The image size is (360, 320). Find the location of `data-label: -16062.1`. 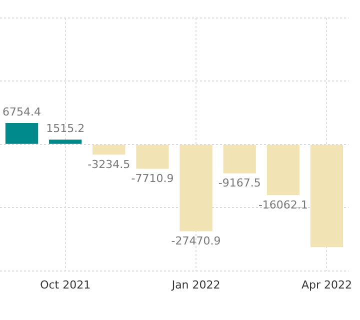

data-label: -16062.1 is located at coordinates (283, 205).